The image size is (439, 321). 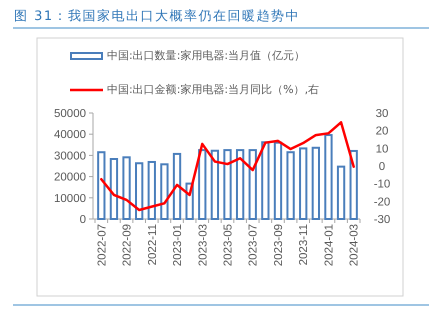 What do you see at coordinates (382, 202) in the screenshot?
I see `y2-tick-label: -20` at bounding box center [382, 202].